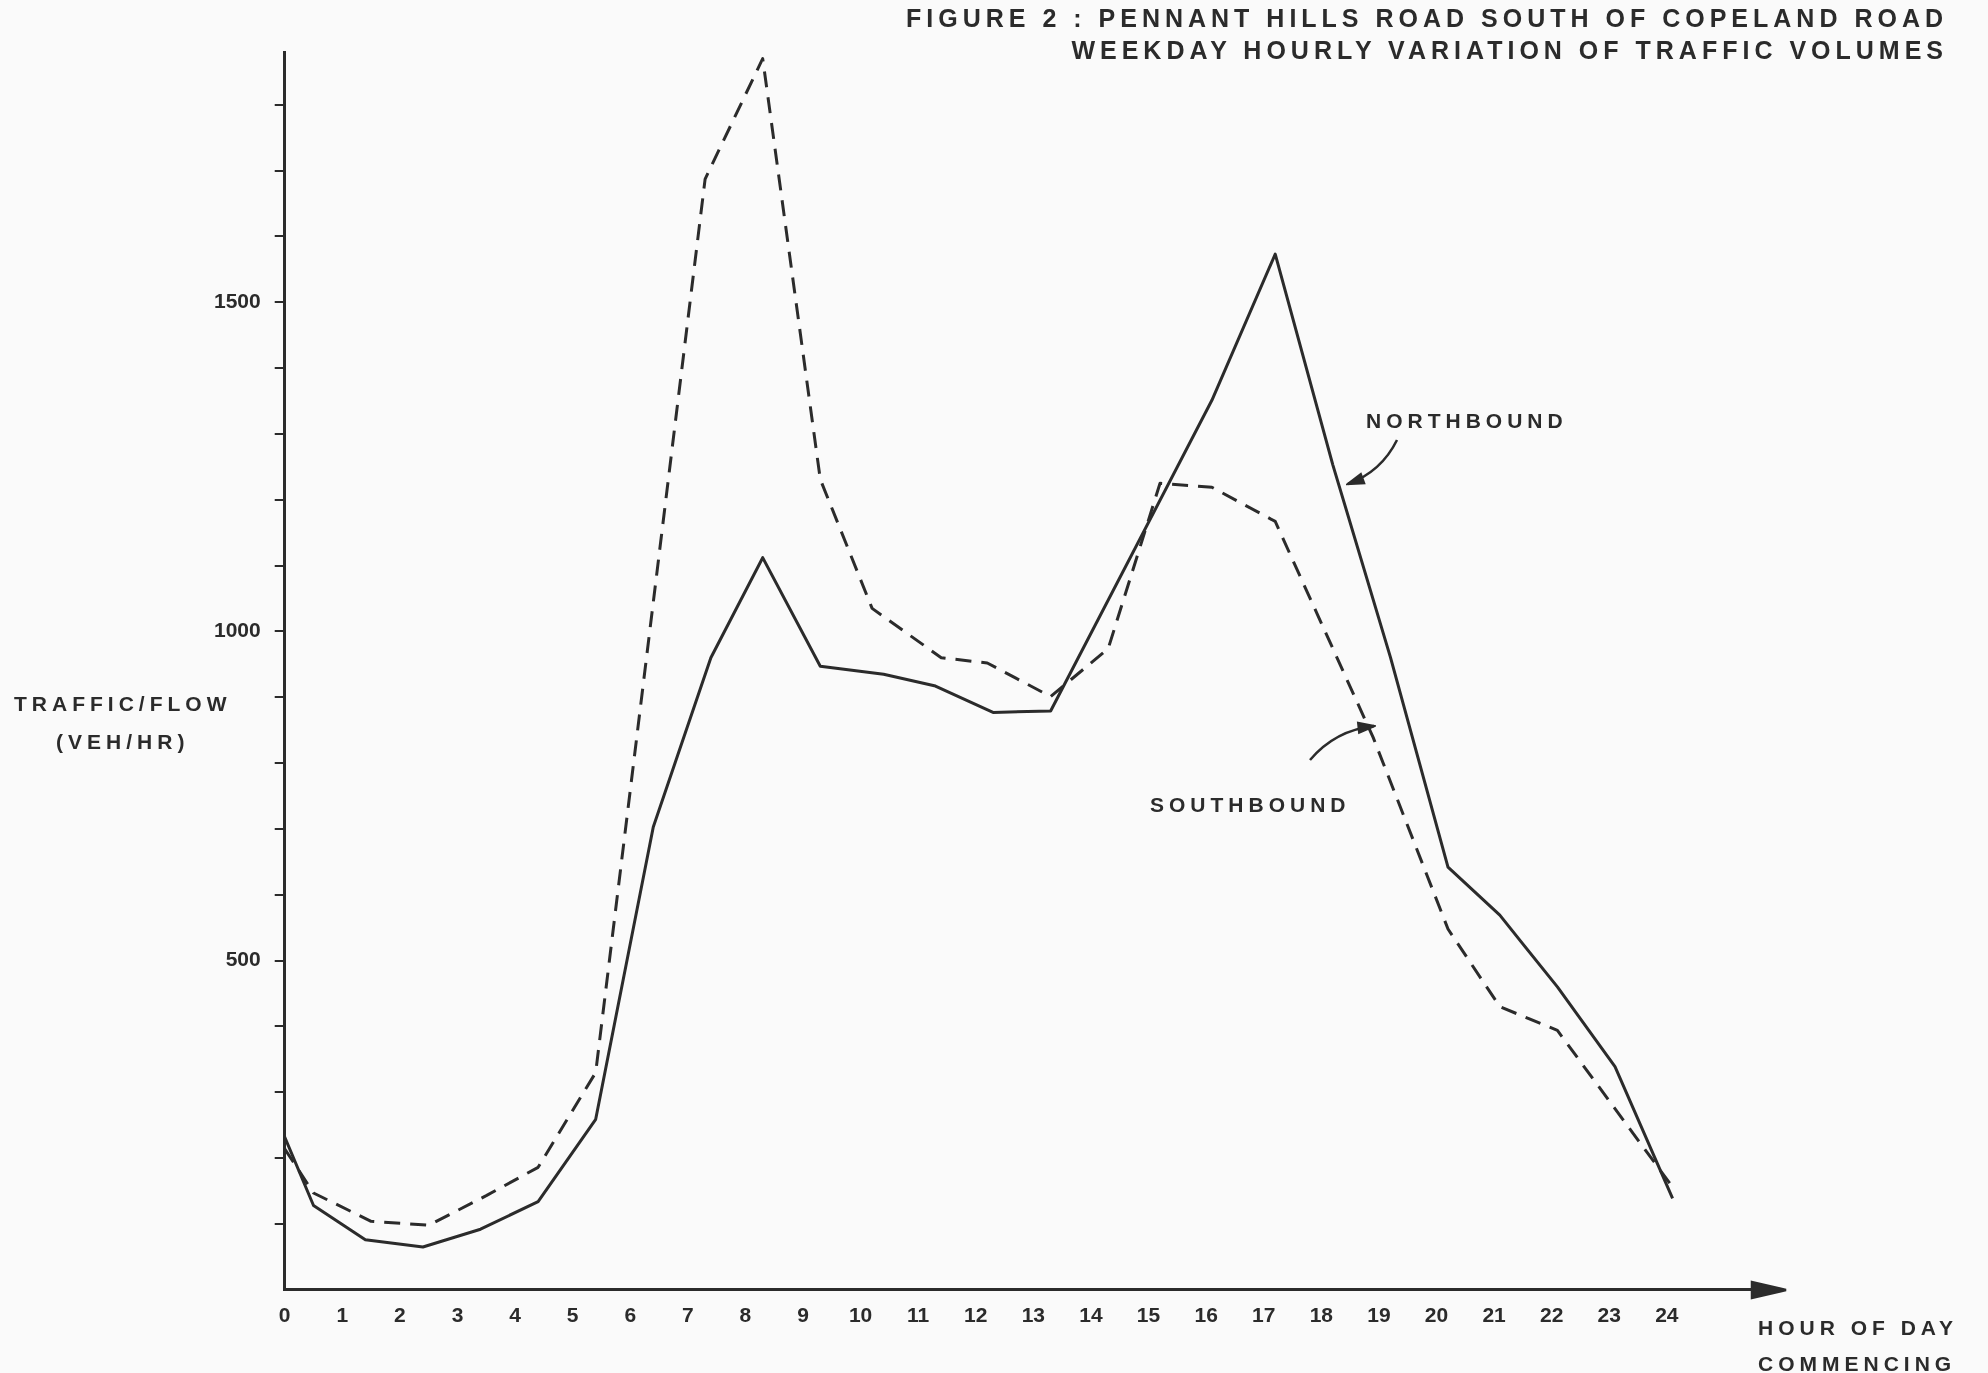 The image size is (1988, 1373). Describe the element at coordinates (572, 1315) in the screenshot. I see `x-tick-label: 5` at that location.